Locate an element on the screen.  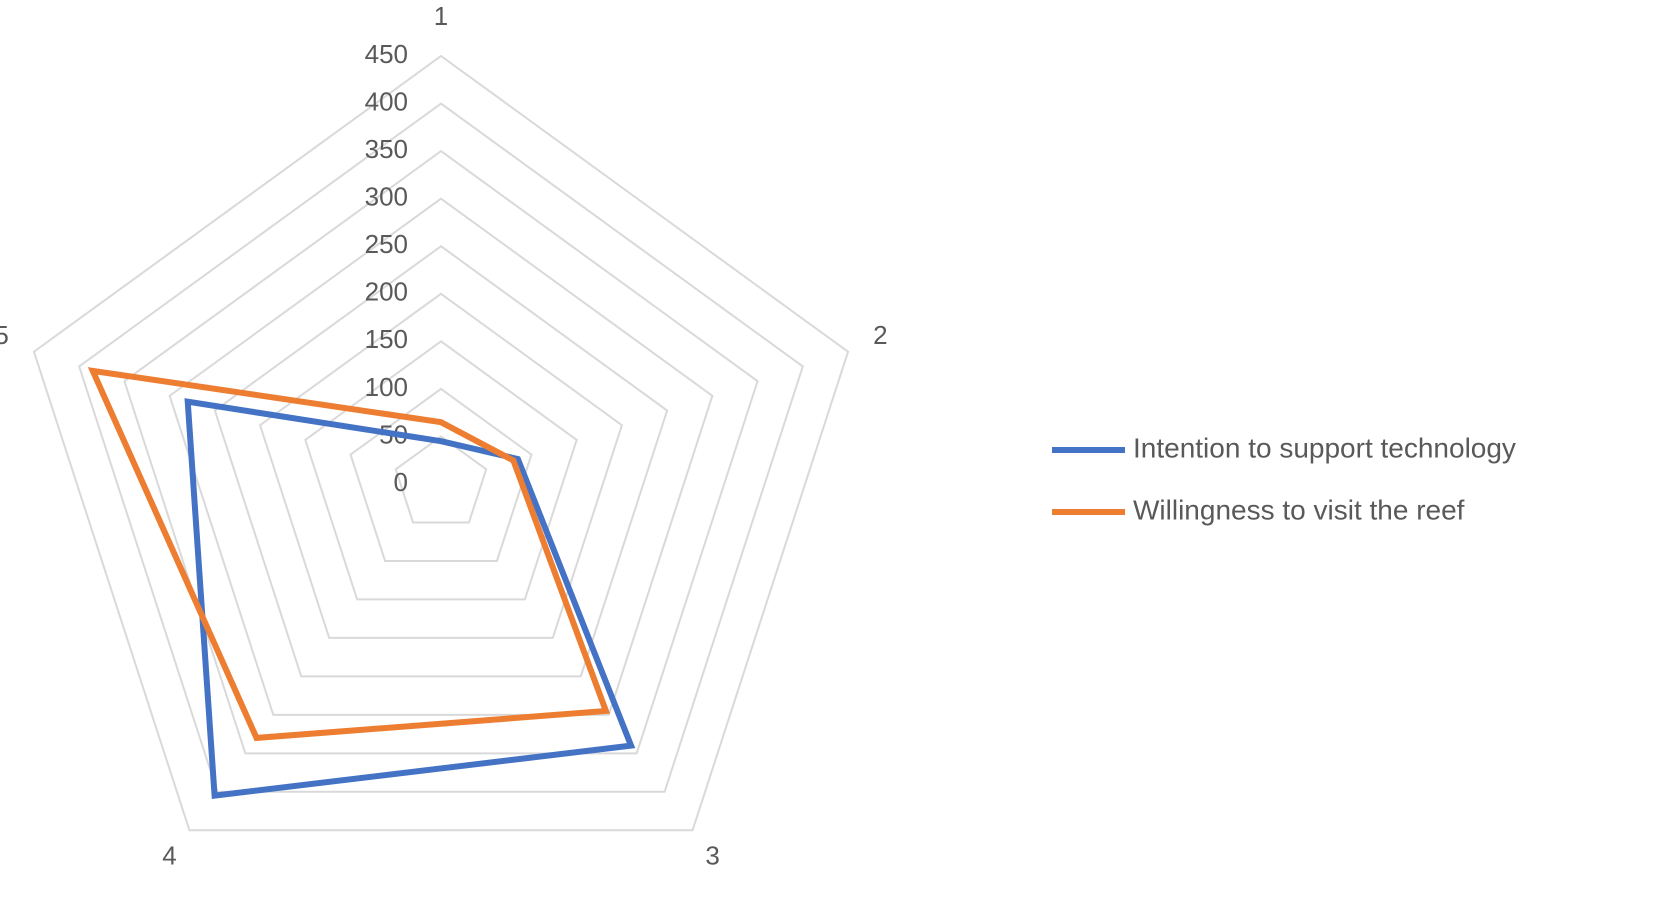
category-label: 4 is located at coordinates (169, 856).